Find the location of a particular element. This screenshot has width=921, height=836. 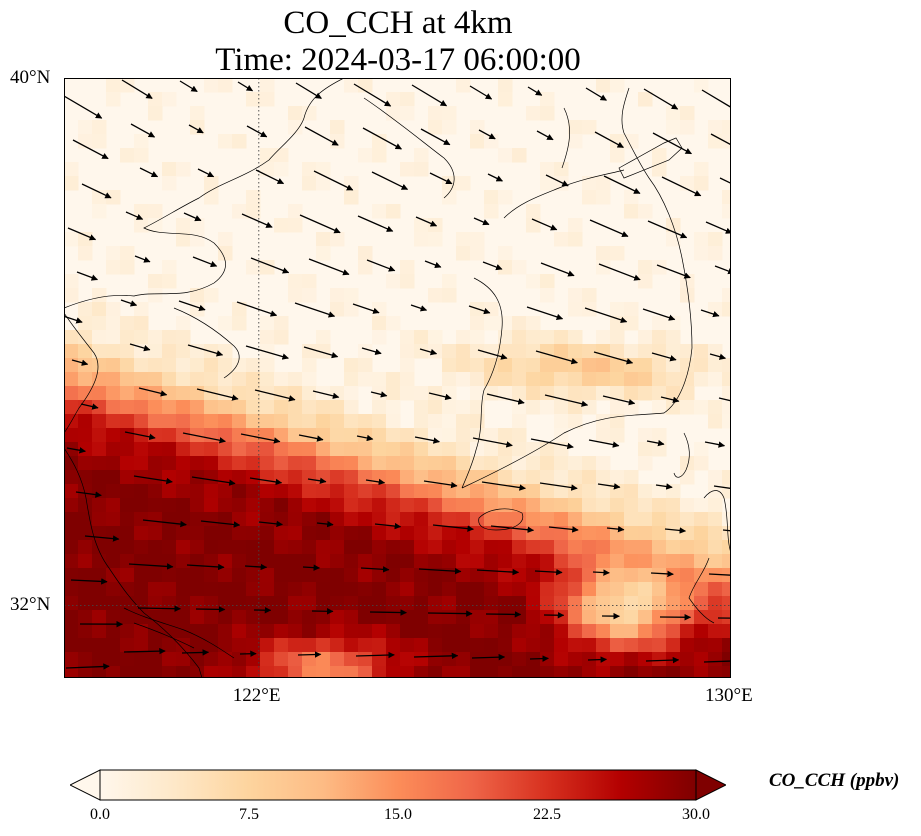

lat-tick-label-40n: 40°N is located at coordinates (30, 77).